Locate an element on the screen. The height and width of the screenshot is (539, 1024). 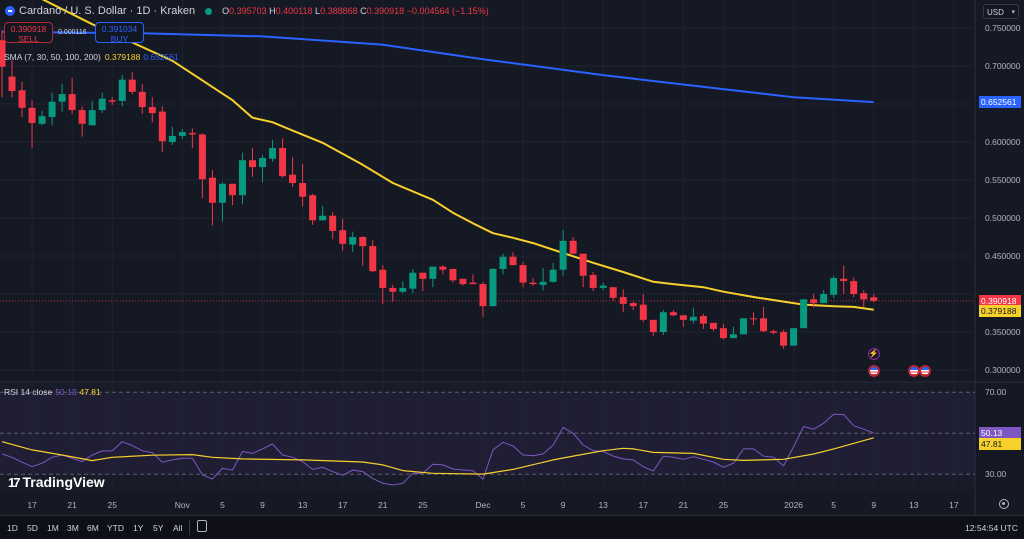
time-tick-label: Dec is located at coordinates (483, 505).